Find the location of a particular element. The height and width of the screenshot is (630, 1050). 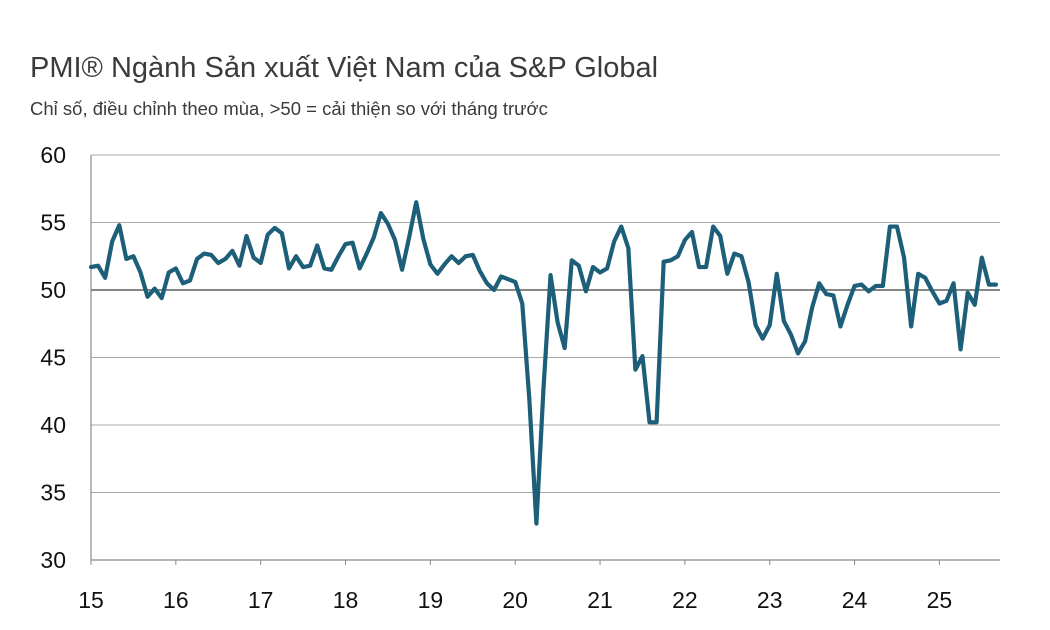

x-tick-labels: 15 16 17 18 19 20 21 22 23 24 25 is located at coordinates (515, 586).